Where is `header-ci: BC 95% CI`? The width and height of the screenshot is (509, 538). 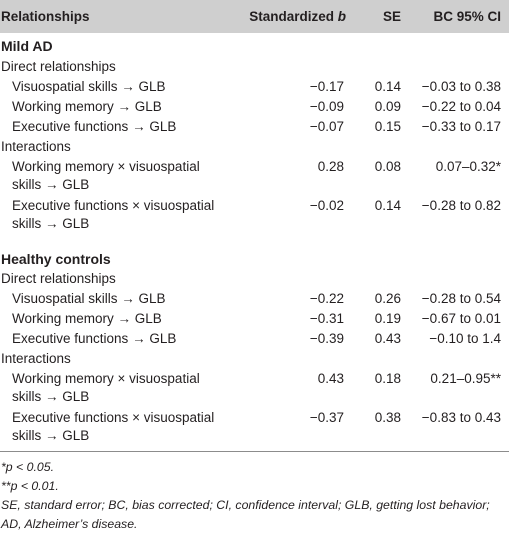
header-ci: BC 95% CI is located at coordinates (457, 16).